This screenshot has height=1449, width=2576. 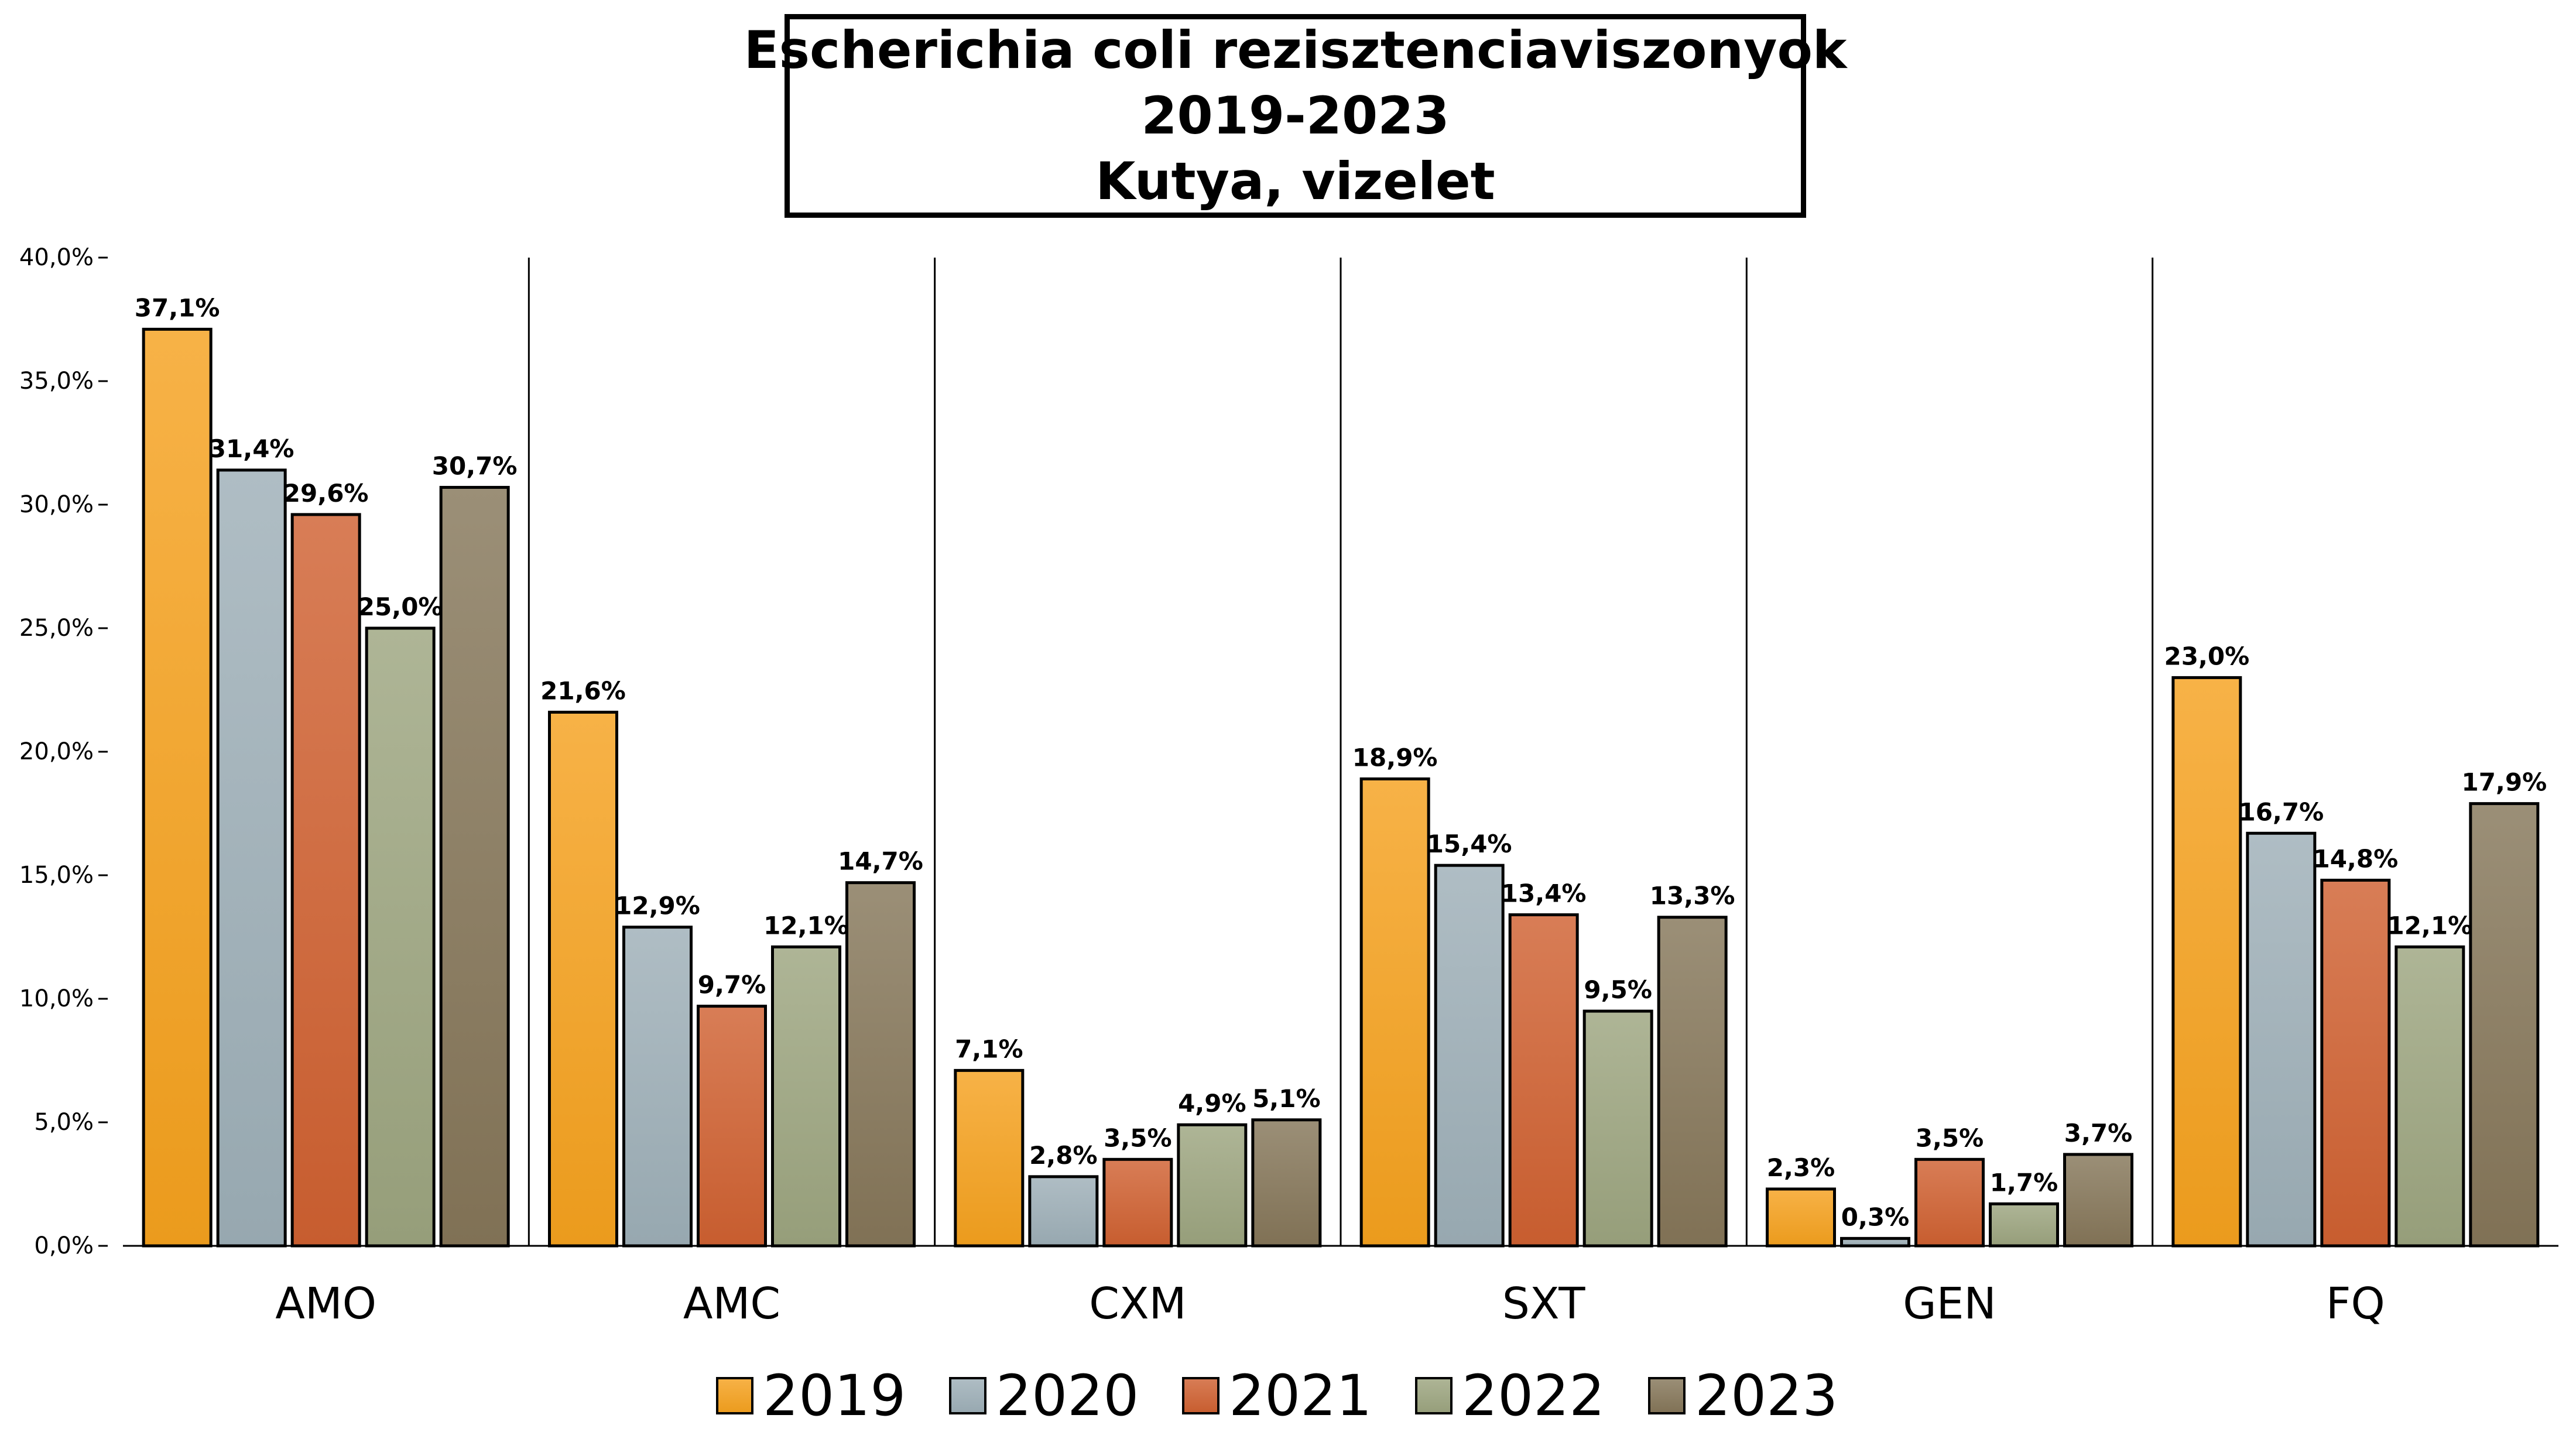 I want to click on bar-2022-FQ, so click(x=2430, y=1096).